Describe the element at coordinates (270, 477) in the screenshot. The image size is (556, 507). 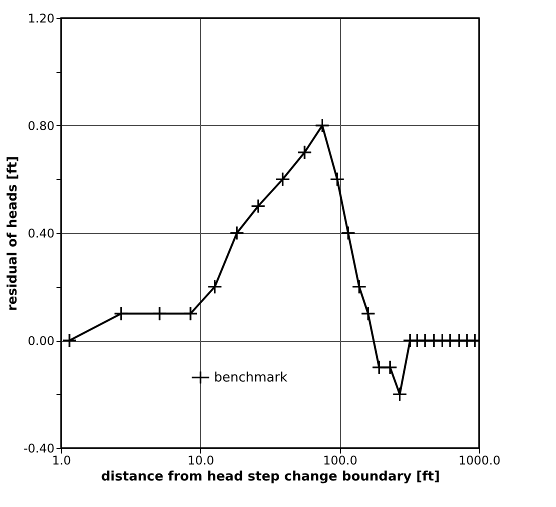
I see `x-axis-title: distance from head step change boundary [ft]` at that location.